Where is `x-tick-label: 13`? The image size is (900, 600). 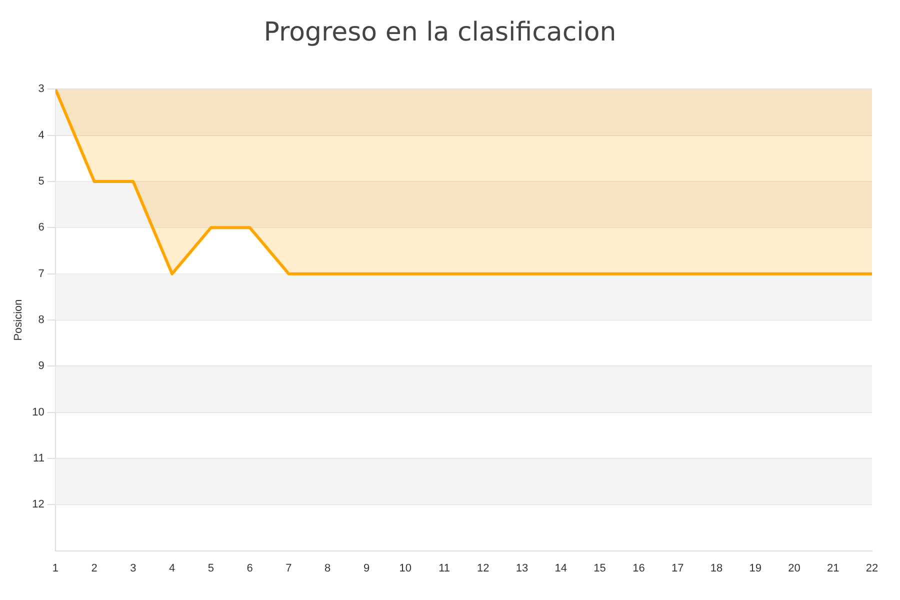 x-tick-label: 13 is located at coordinates (522, 568).